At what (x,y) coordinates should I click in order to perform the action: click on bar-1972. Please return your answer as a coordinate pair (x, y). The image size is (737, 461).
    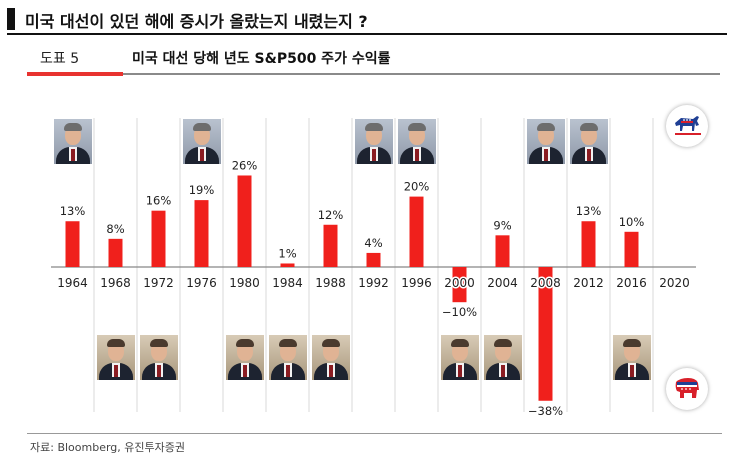
    Looking at the image, I should click on (158, 238).